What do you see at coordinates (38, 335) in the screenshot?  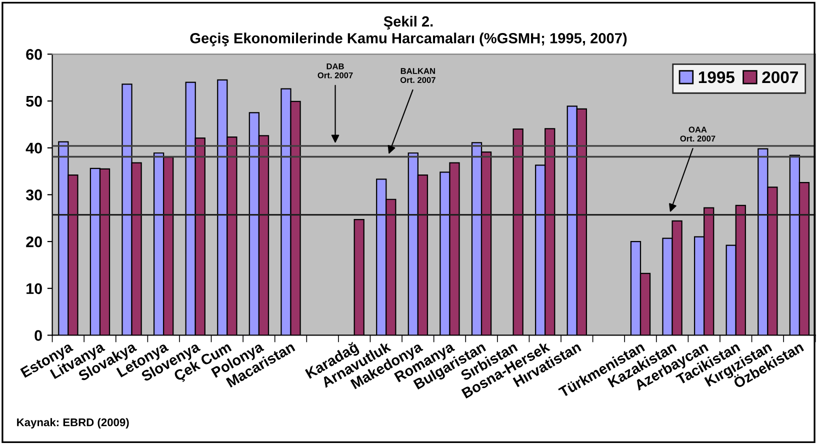 I see `y-tick-label: 0` at bounding box center [38, 335].